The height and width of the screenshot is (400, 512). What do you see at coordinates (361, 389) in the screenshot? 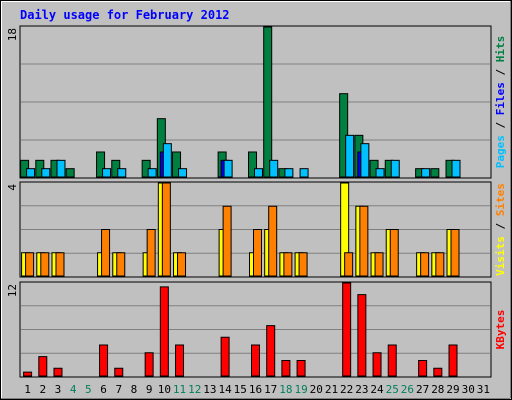
I see `x-tick-label: 23` at bounding box center [361, 389].